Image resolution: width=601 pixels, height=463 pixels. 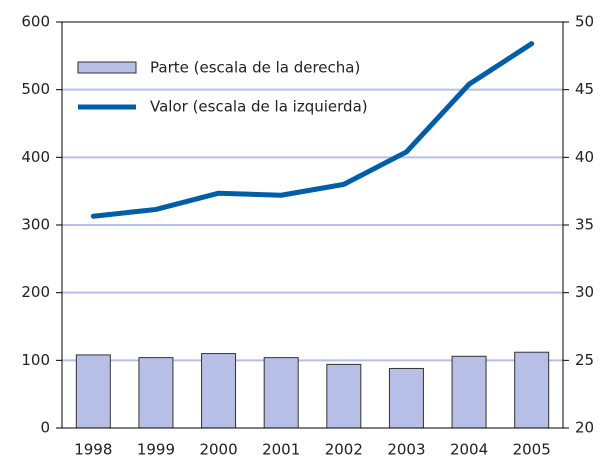 I want to click on y2-tick-label: 25, so click(x=584, y=360).